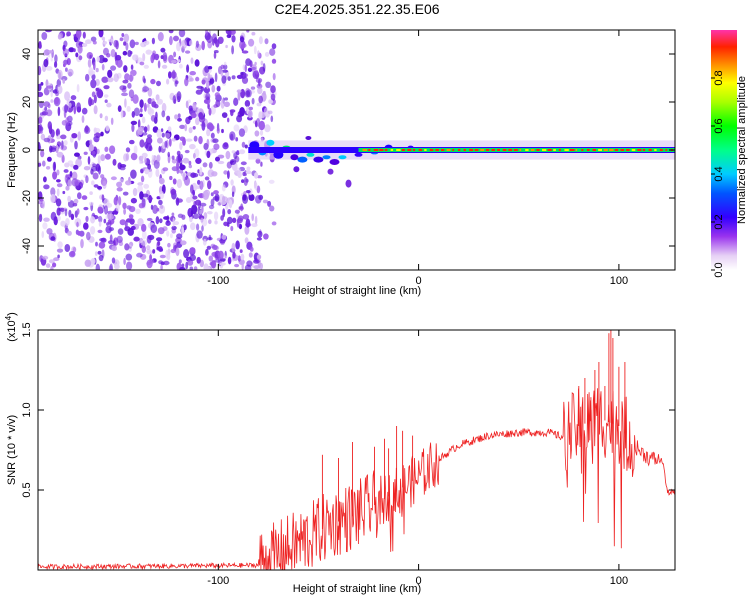 This screenshot has height=600, width=750. Describe the element at coordinates (302, 159) in the screenshot. I see `signal-blob` at that location.